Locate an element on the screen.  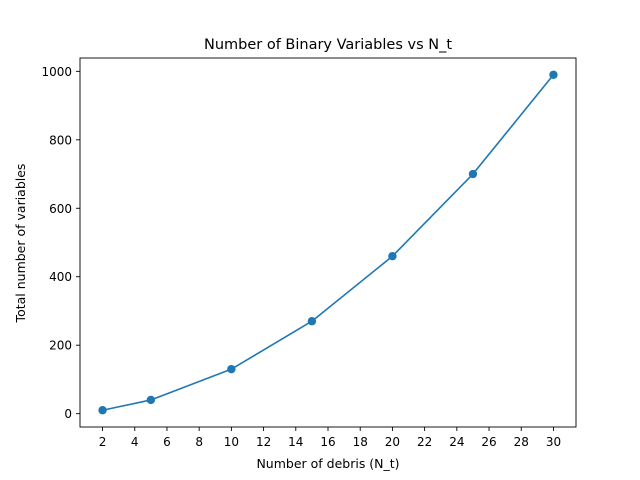
x-tick-label: 8 is located at coordinates (199, 442).